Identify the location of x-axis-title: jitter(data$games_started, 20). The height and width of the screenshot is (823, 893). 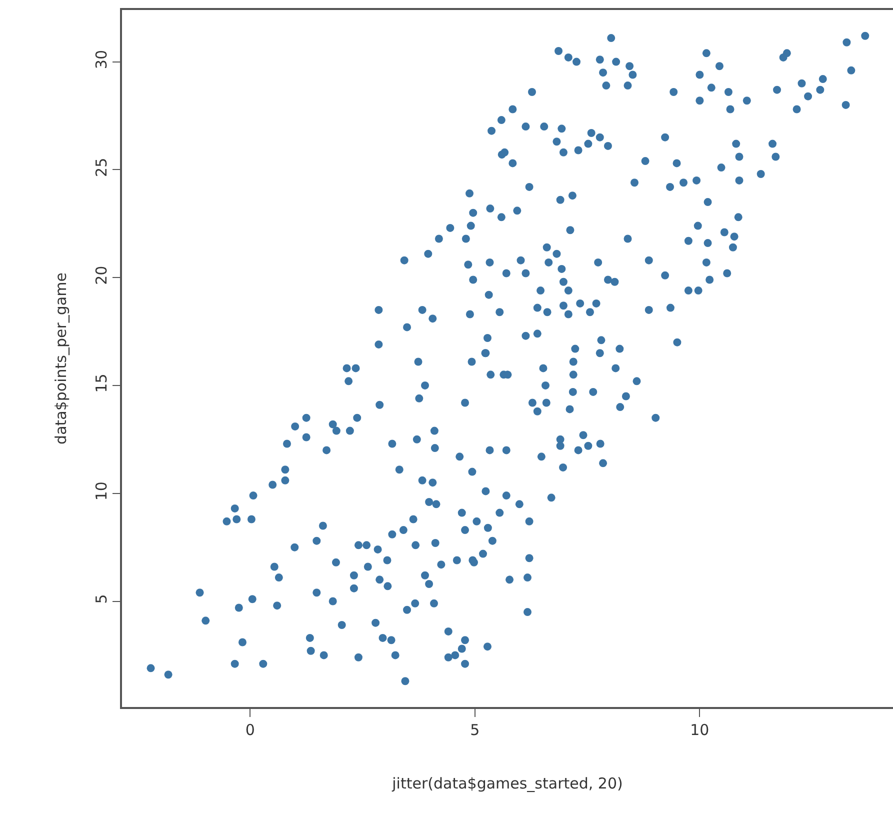
(507, 783).